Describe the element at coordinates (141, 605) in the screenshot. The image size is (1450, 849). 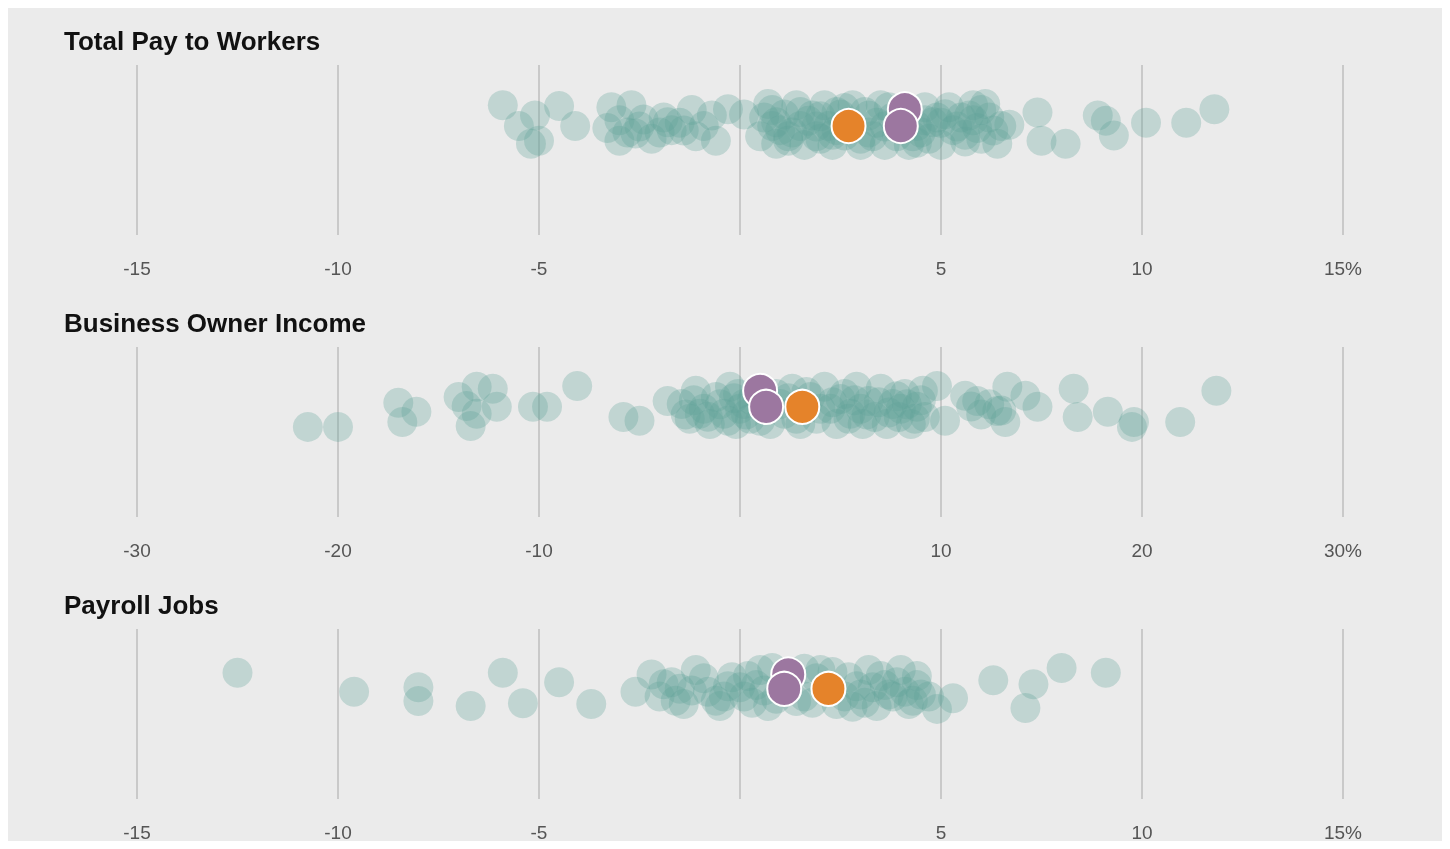
I see `chart-title: Payroll Jobs` at that location.